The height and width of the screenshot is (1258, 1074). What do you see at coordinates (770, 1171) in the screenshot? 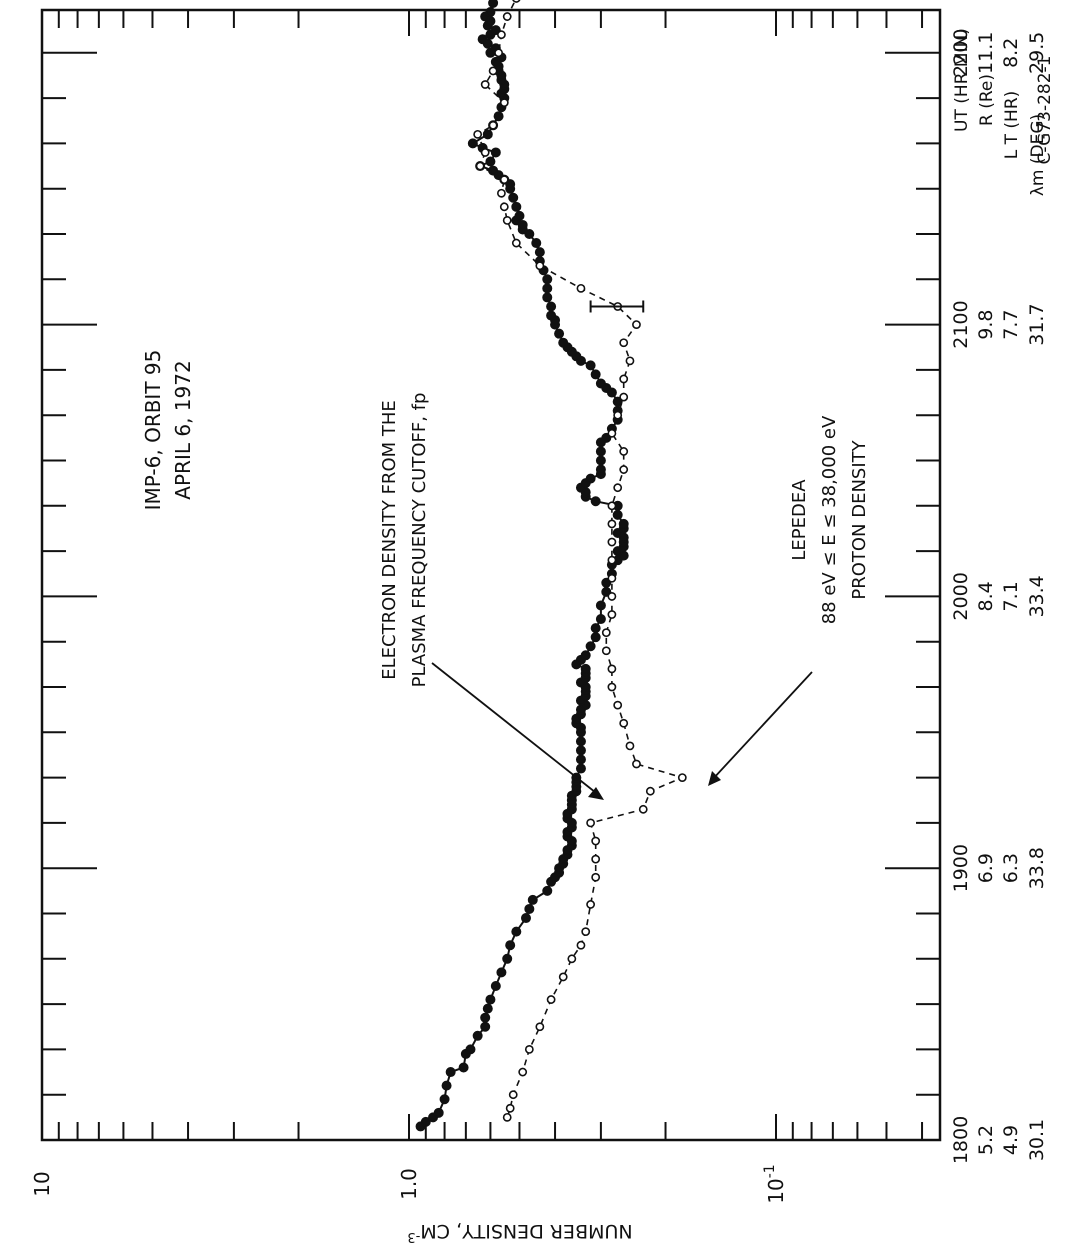
I see `y-tick-label-exponent: -1` at bounding box center [770, 1171].